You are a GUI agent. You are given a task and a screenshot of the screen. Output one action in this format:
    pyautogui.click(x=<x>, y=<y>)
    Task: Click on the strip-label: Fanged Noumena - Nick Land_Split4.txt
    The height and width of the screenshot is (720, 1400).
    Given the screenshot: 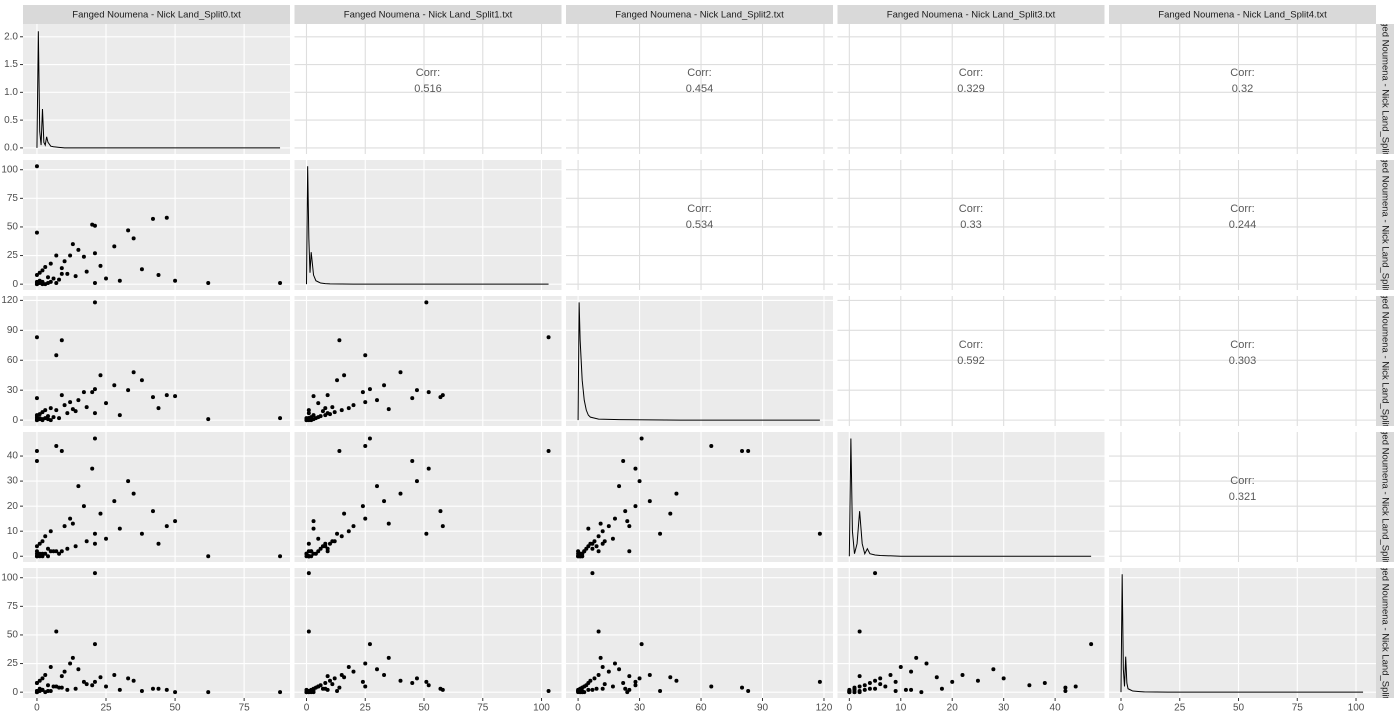 What is the action you would take?
    pyautogui.click(x=1242, y=15)
    